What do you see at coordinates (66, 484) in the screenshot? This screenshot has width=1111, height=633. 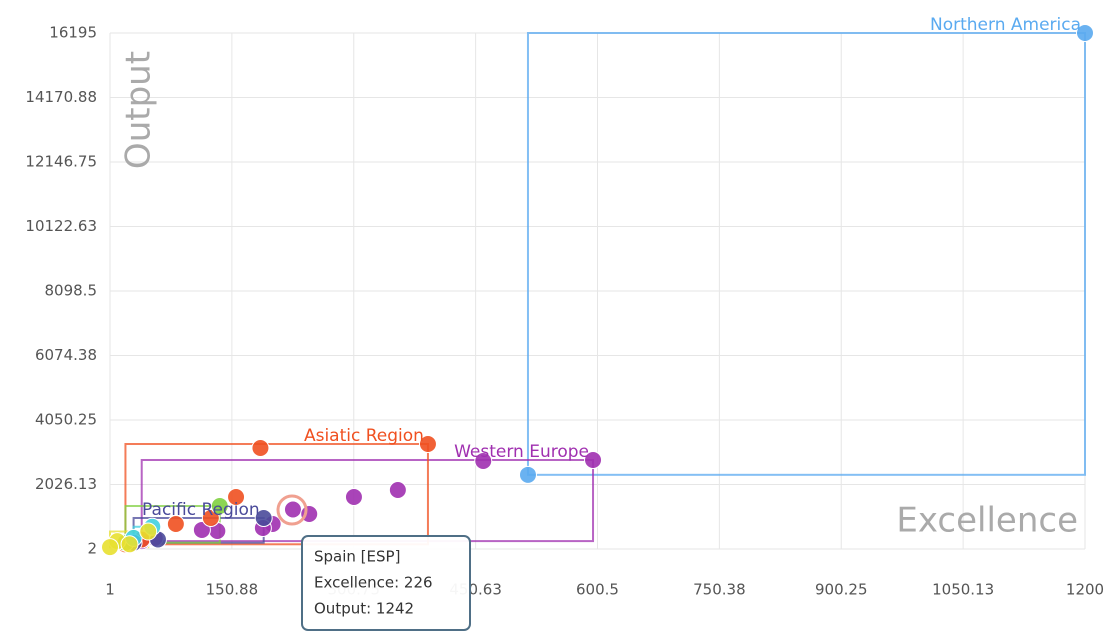 I see `y-tick-label: 2026.13` at bounding box center [66, 484].